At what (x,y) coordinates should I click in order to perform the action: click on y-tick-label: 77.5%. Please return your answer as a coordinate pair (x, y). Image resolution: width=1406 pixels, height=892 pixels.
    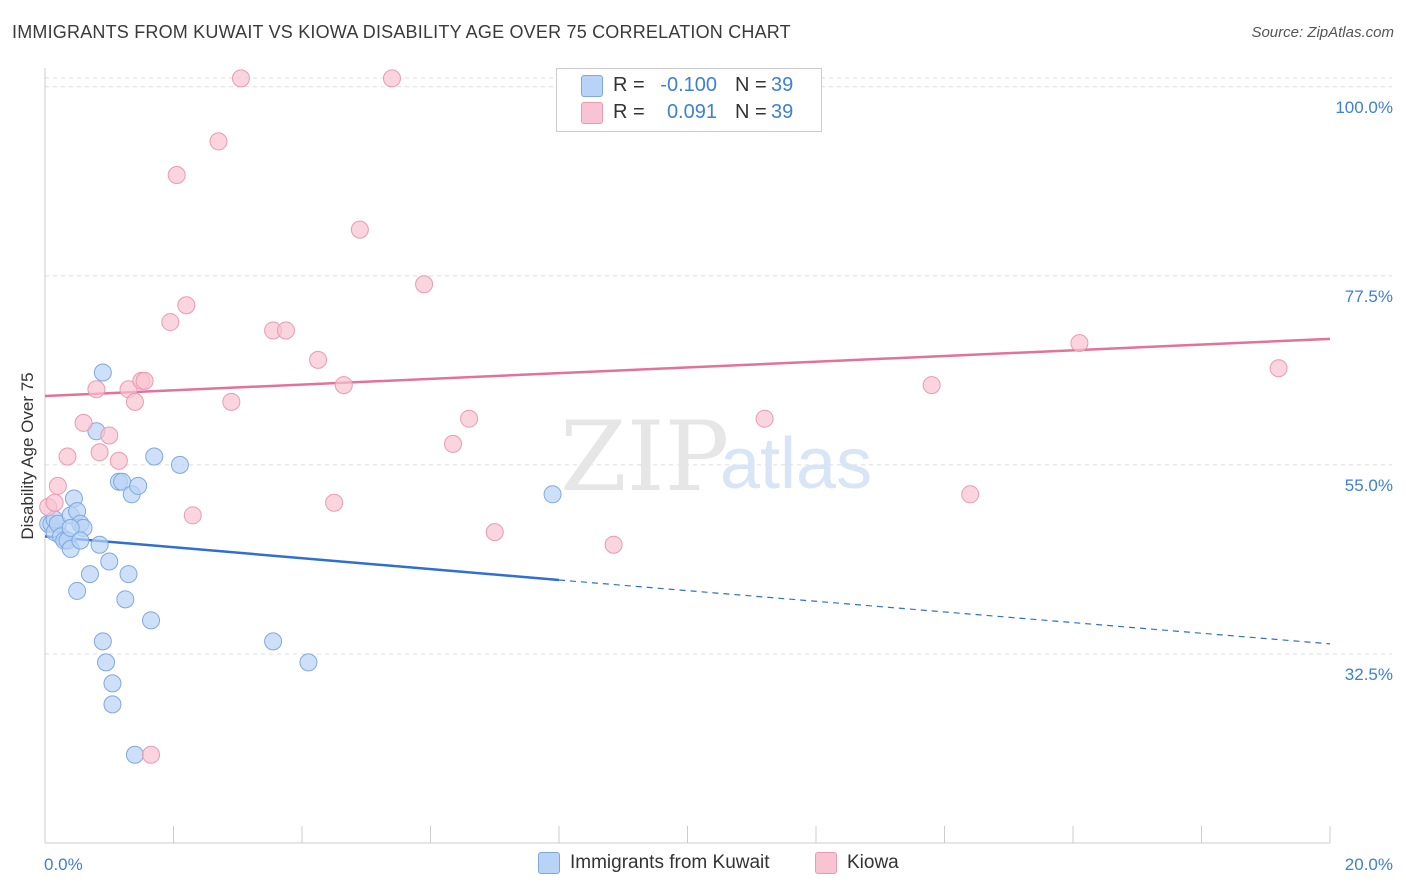
    Looking at the image, I should click on (1369, 296).